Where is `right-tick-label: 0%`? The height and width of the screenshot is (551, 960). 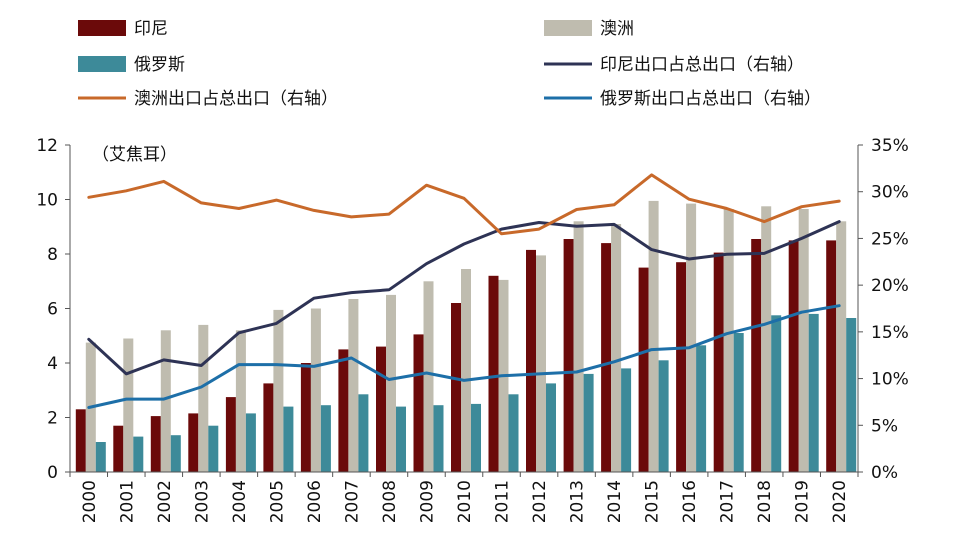
right-tick-label: 0% is located at coordinates (884, 473).